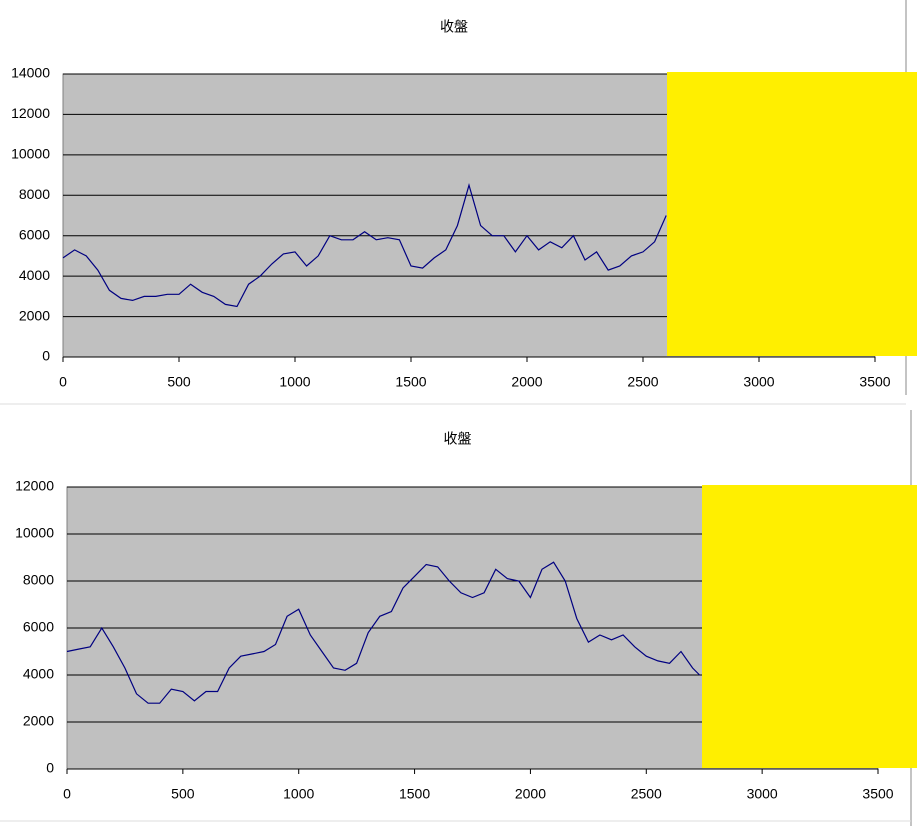 The image size is (917, 826). What do you see at coordinates (30, 73) in the screenshot?
I see `y-tick-label: 14000` at bounding box center [30, 73].